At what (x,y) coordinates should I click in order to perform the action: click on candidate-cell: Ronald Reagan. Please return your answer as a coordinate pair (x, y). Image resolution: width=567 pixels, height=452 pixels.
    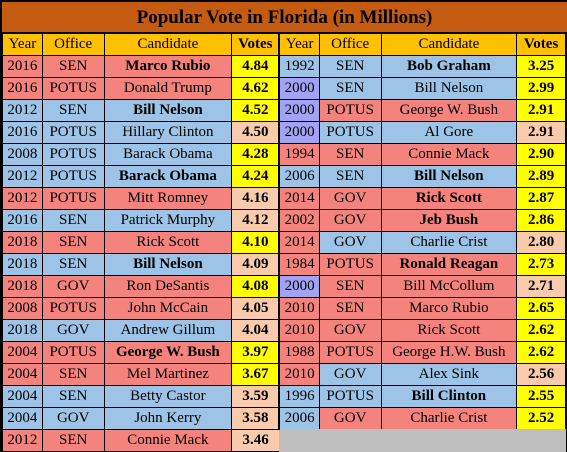
    Looking at the image, I should click on (449, 264).